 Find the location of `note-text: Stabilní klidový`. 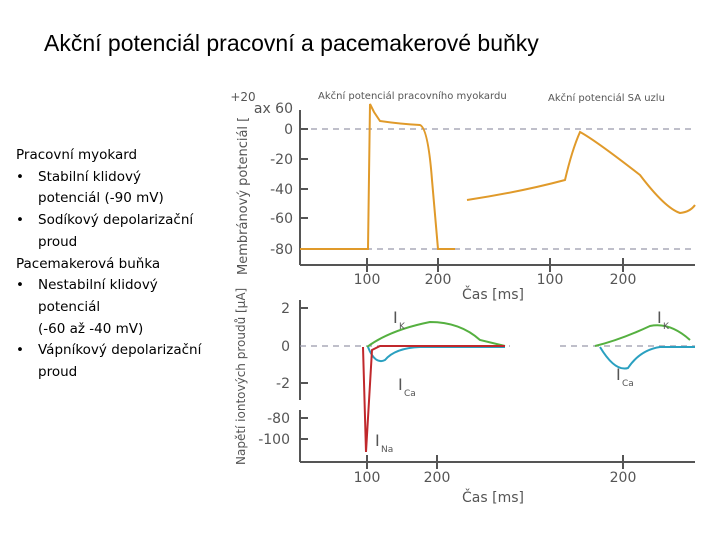

note-text: Stabilní klidový is located at coordinates (89, 176).